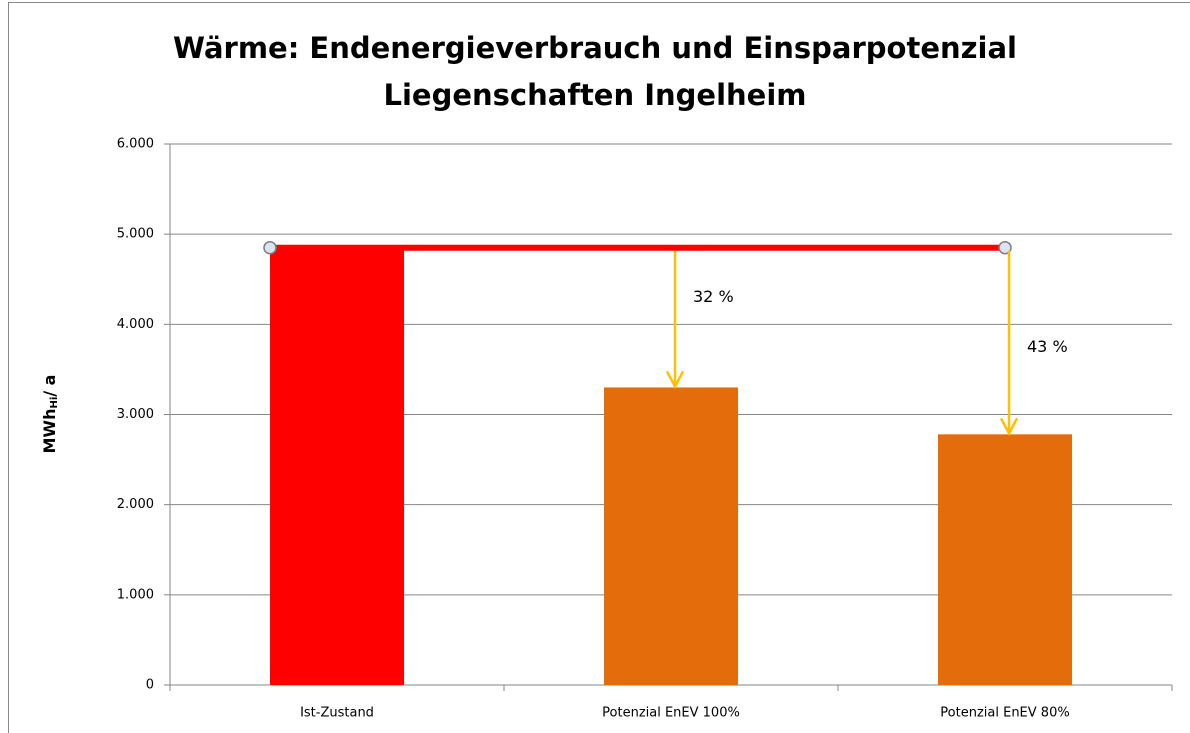 Image resolution: width=1190 pixels, height=733 pixels. I want to click on y-label-main: MWh, so click(49, 431).